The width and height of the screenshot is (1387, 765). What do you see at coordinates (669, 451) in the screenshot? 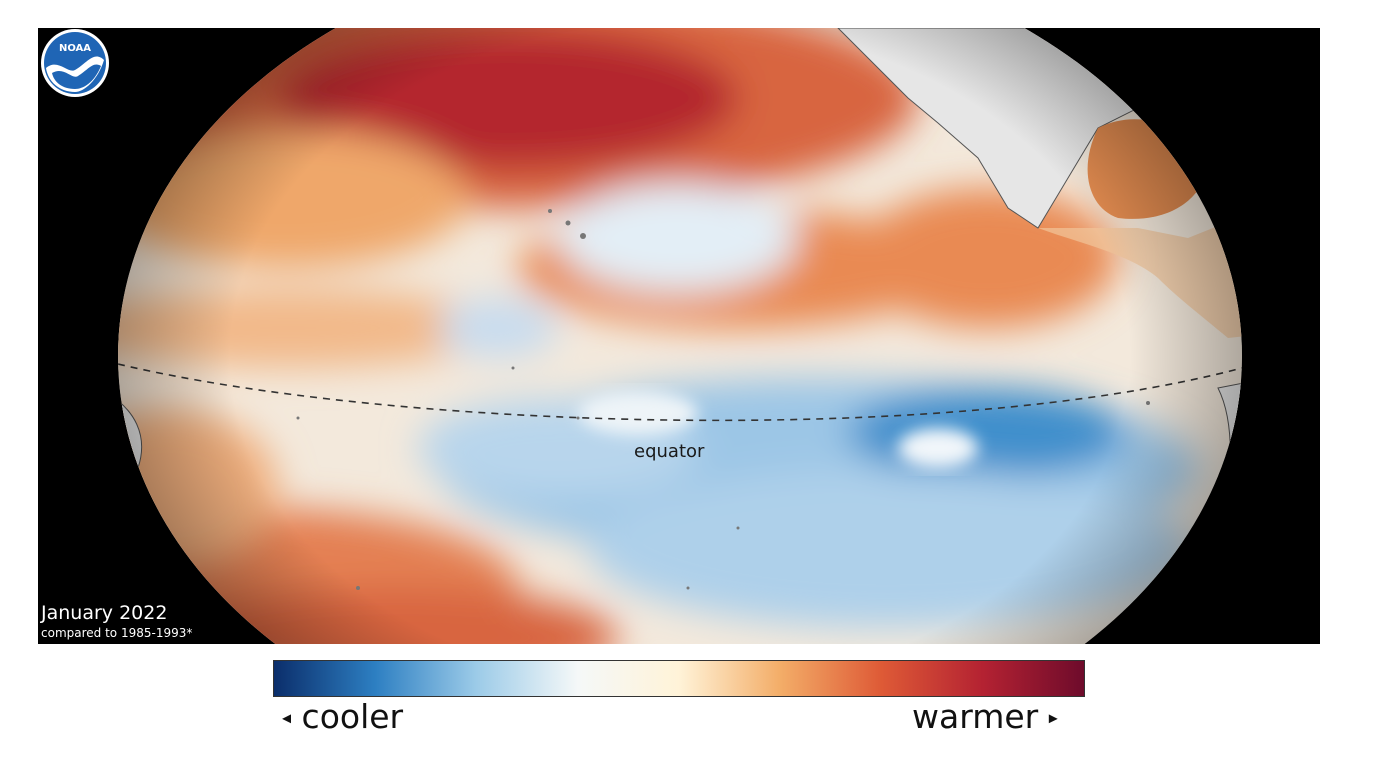
I see `equator-label: equator` at bounding box center [669, 451].